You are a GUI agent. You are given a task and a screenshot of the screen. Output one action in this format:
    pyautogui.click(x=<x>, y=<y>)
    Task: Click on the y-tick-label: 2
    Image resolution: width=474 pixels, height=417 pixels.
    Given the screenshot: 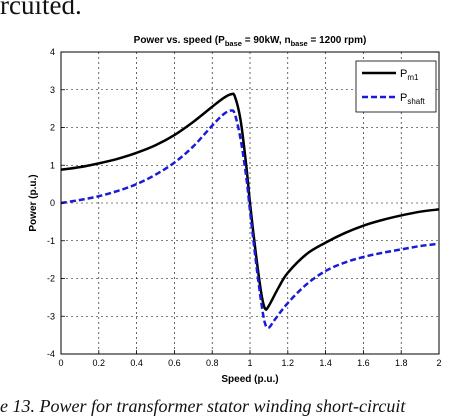 What is the action you would take?
    pyautogui.click(x=52, y=128)
    